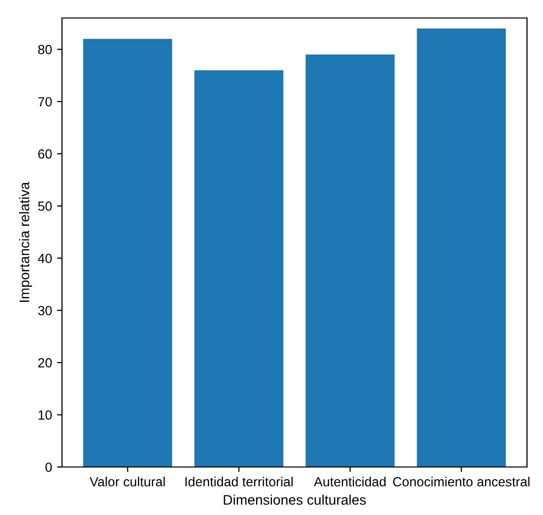  What do you see at coordinates (25, 242) in the screenshot?
I see `y-axis-title: Importancia relativa` at bounding box center [25, 242].